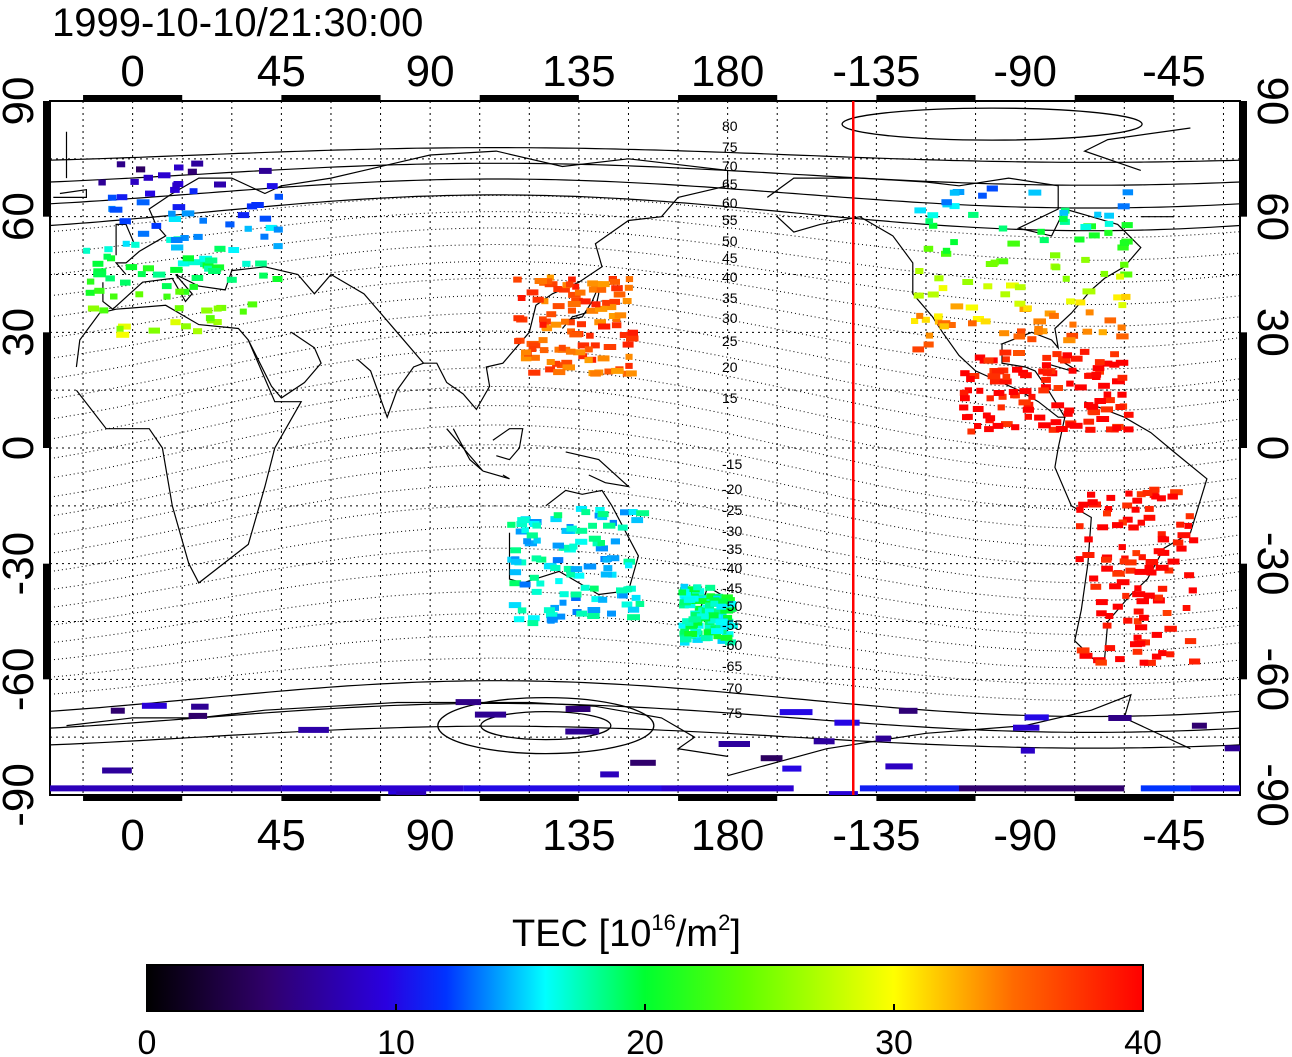  What do you see at coordinates (730, 184) in the screenshot?
I see `contour-label: 65` at bounding box center [730, 184].